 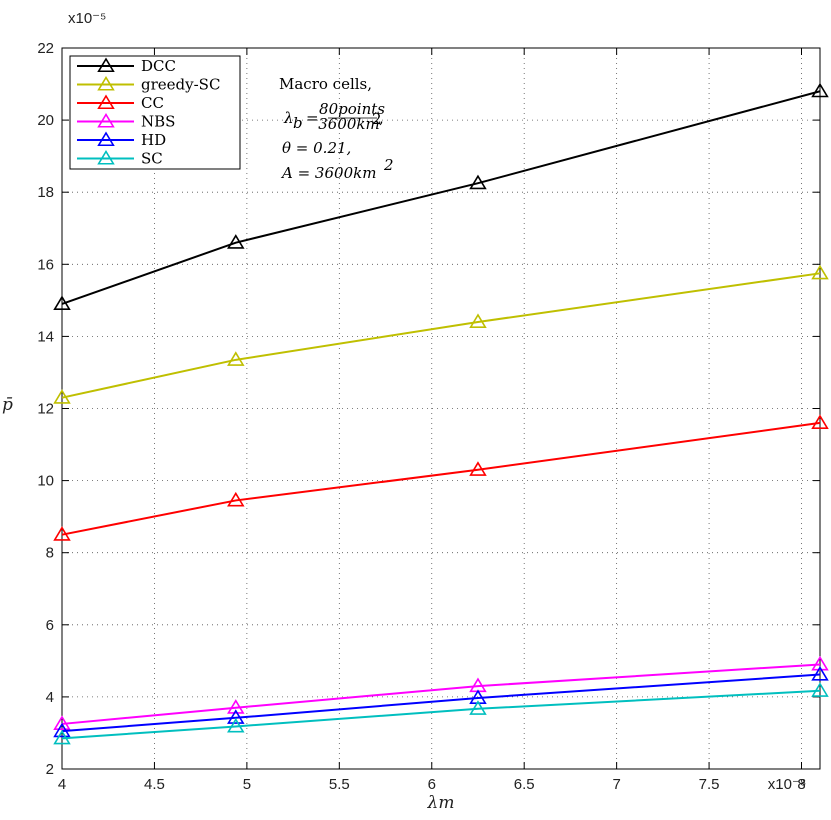 I want to click on series-hd, so click(x=441, y=701).